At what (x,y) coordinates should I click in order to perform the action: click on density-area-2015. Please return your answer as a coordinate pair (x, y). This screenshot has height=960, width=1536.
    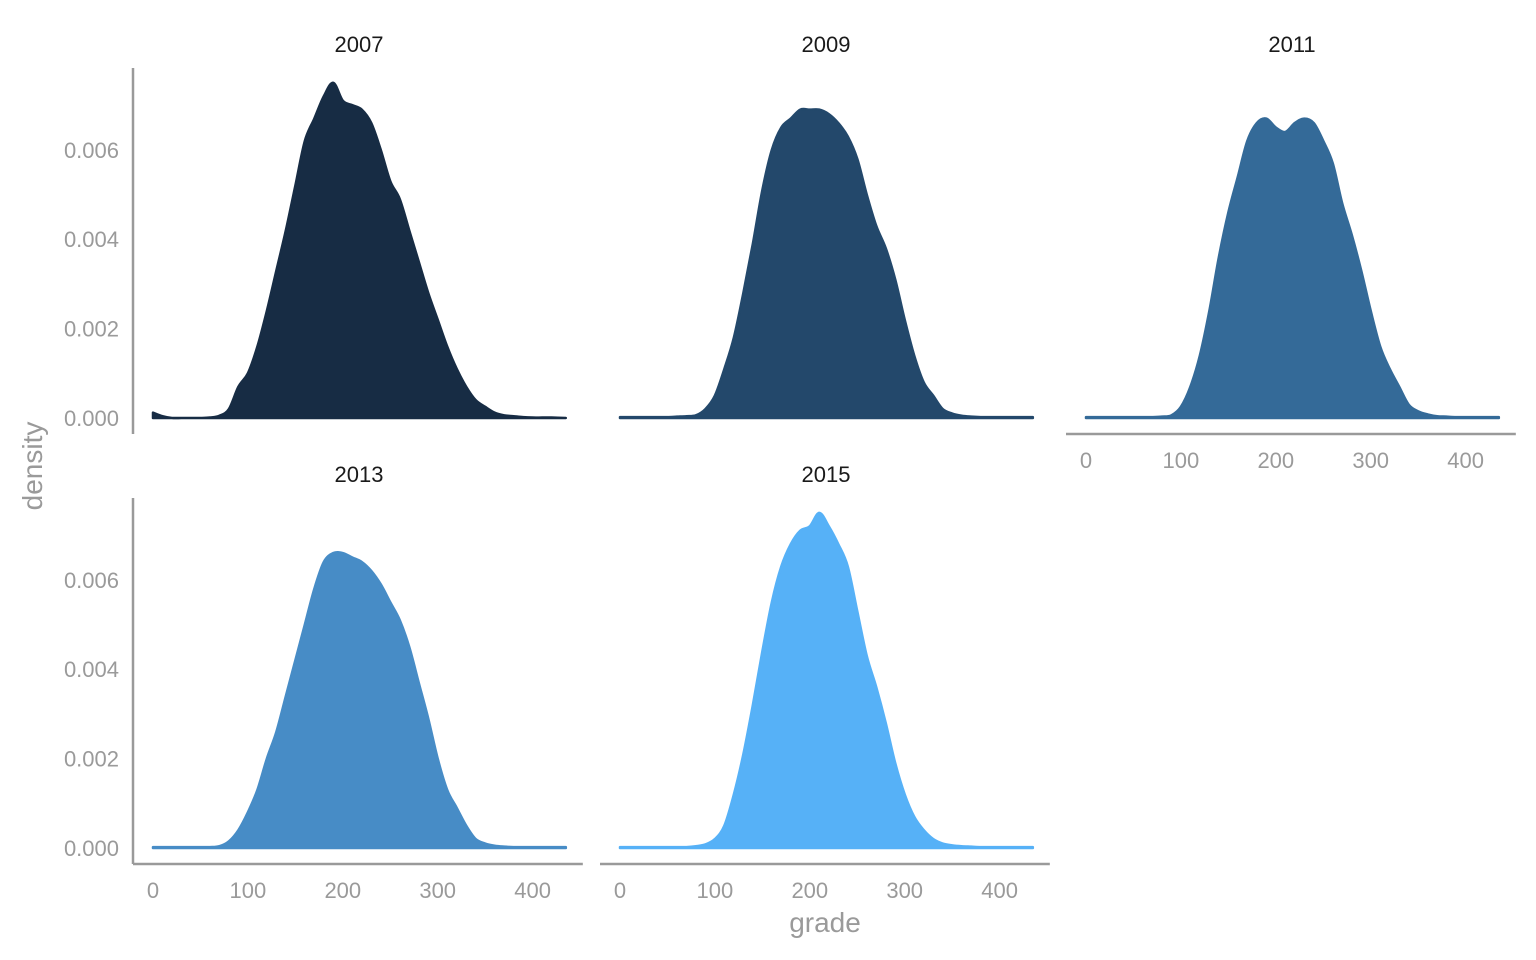
    Looking at the image, I should click on (826, 680).